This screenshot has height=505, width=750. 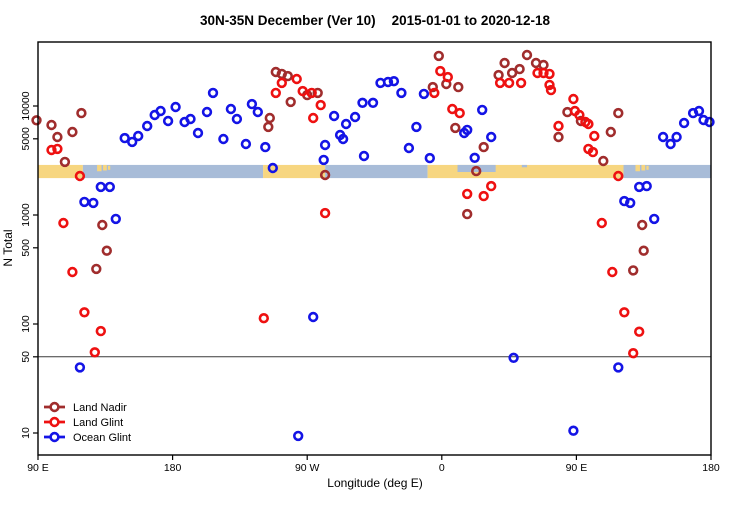 I want to click on chart-title-range-part2: 2015-01-01 to 2020-12-18, so click(x=471, y=20).